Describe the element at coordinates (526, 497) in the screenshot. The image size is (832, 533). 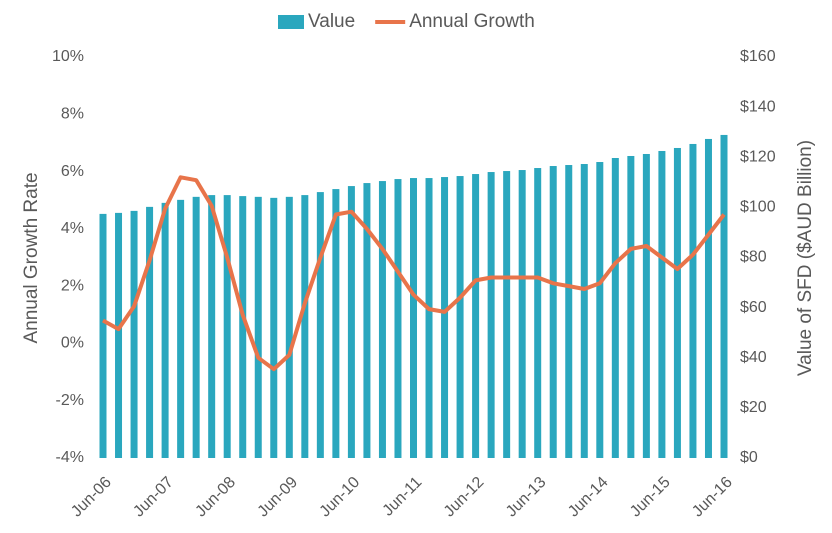
I see `x-tick-label: Jun-13` at that location.